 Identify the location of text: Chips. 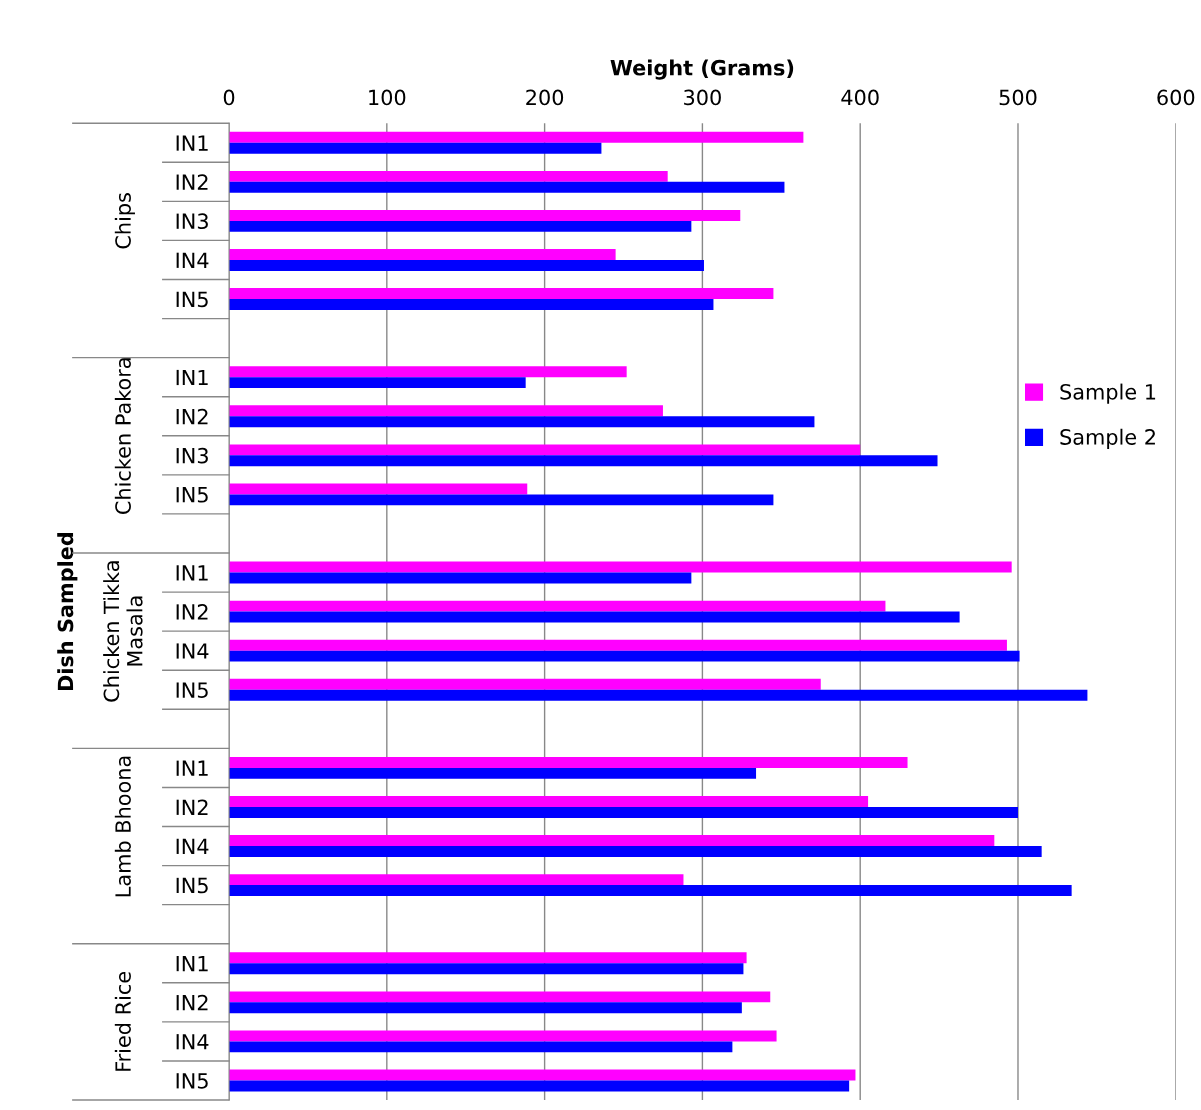
(124, 221).